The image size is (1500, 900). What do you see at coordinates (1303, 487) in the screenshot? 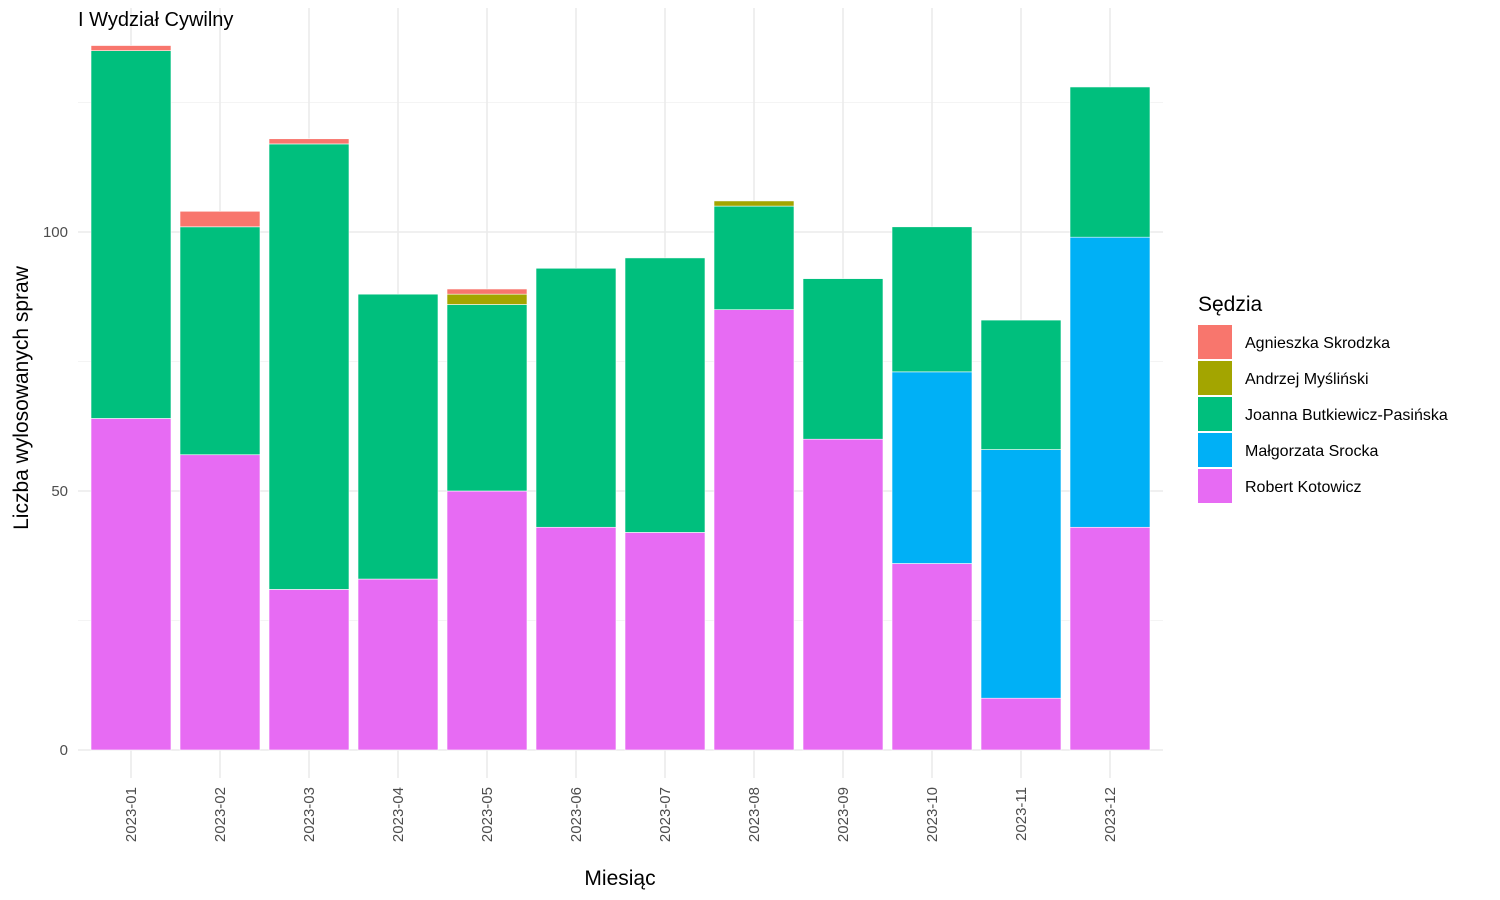
I see `legend-label-robert-kotowicz: Robert Kotowicz` at bounding box center [1303, 487].